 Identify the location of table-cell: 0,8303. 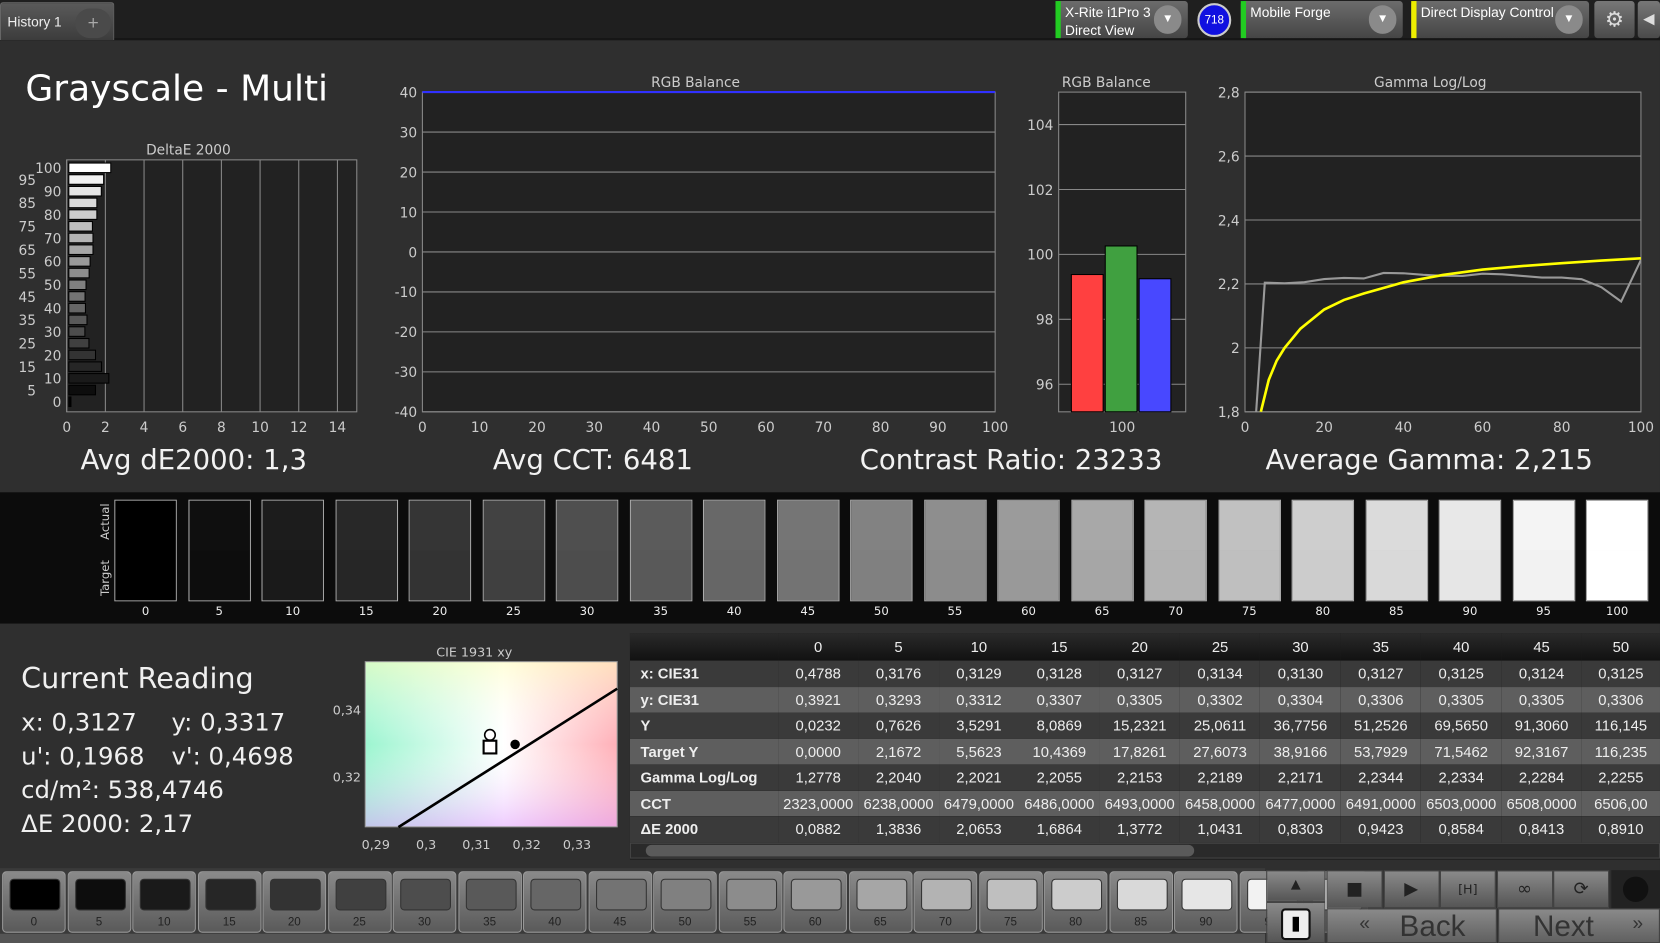
(1300, 829).